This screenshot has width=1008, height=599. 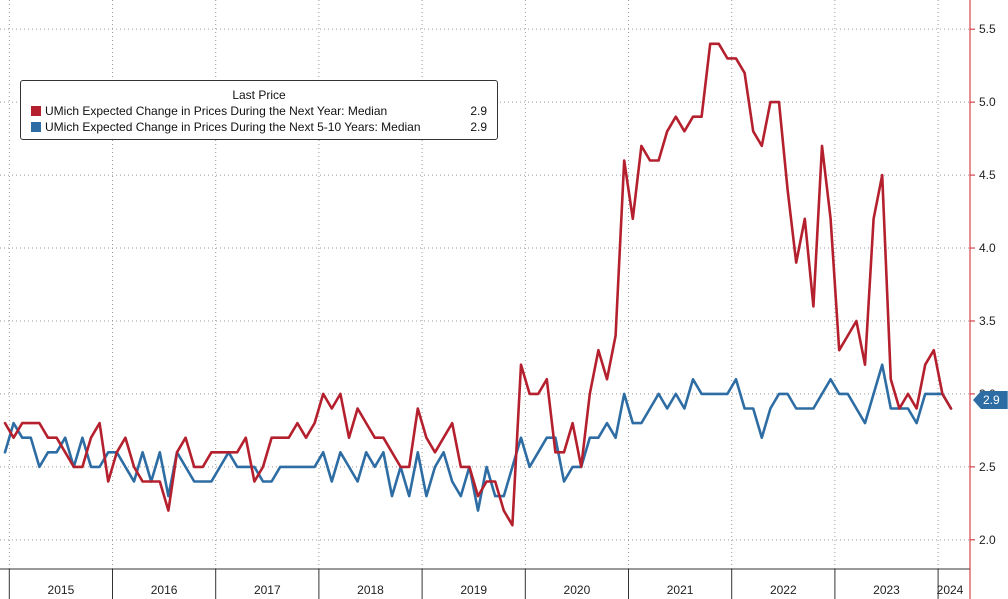 What do you see at coordinates (987, 321) in the screenshot?
I see `y-tick-label: 3.5` at bounding box center [987, 321].